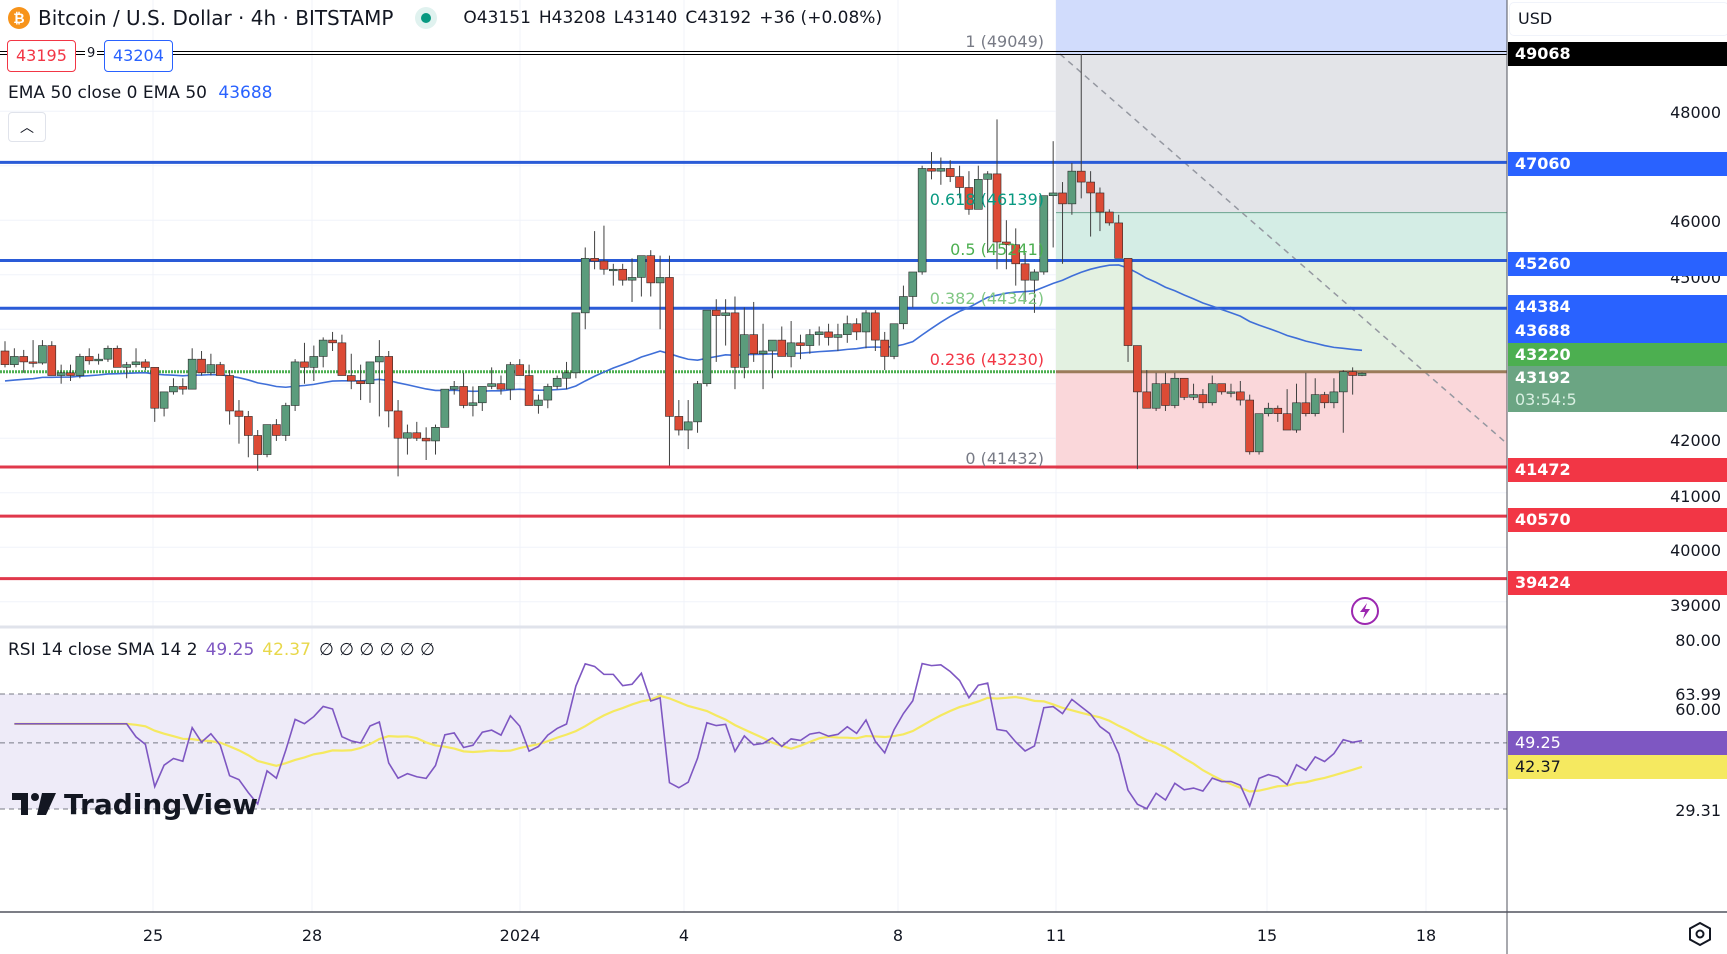 Image resolution: width=1727 pixels, height=954 pixels. I want to click on buy-price-button: 43204, so click(138, 56).